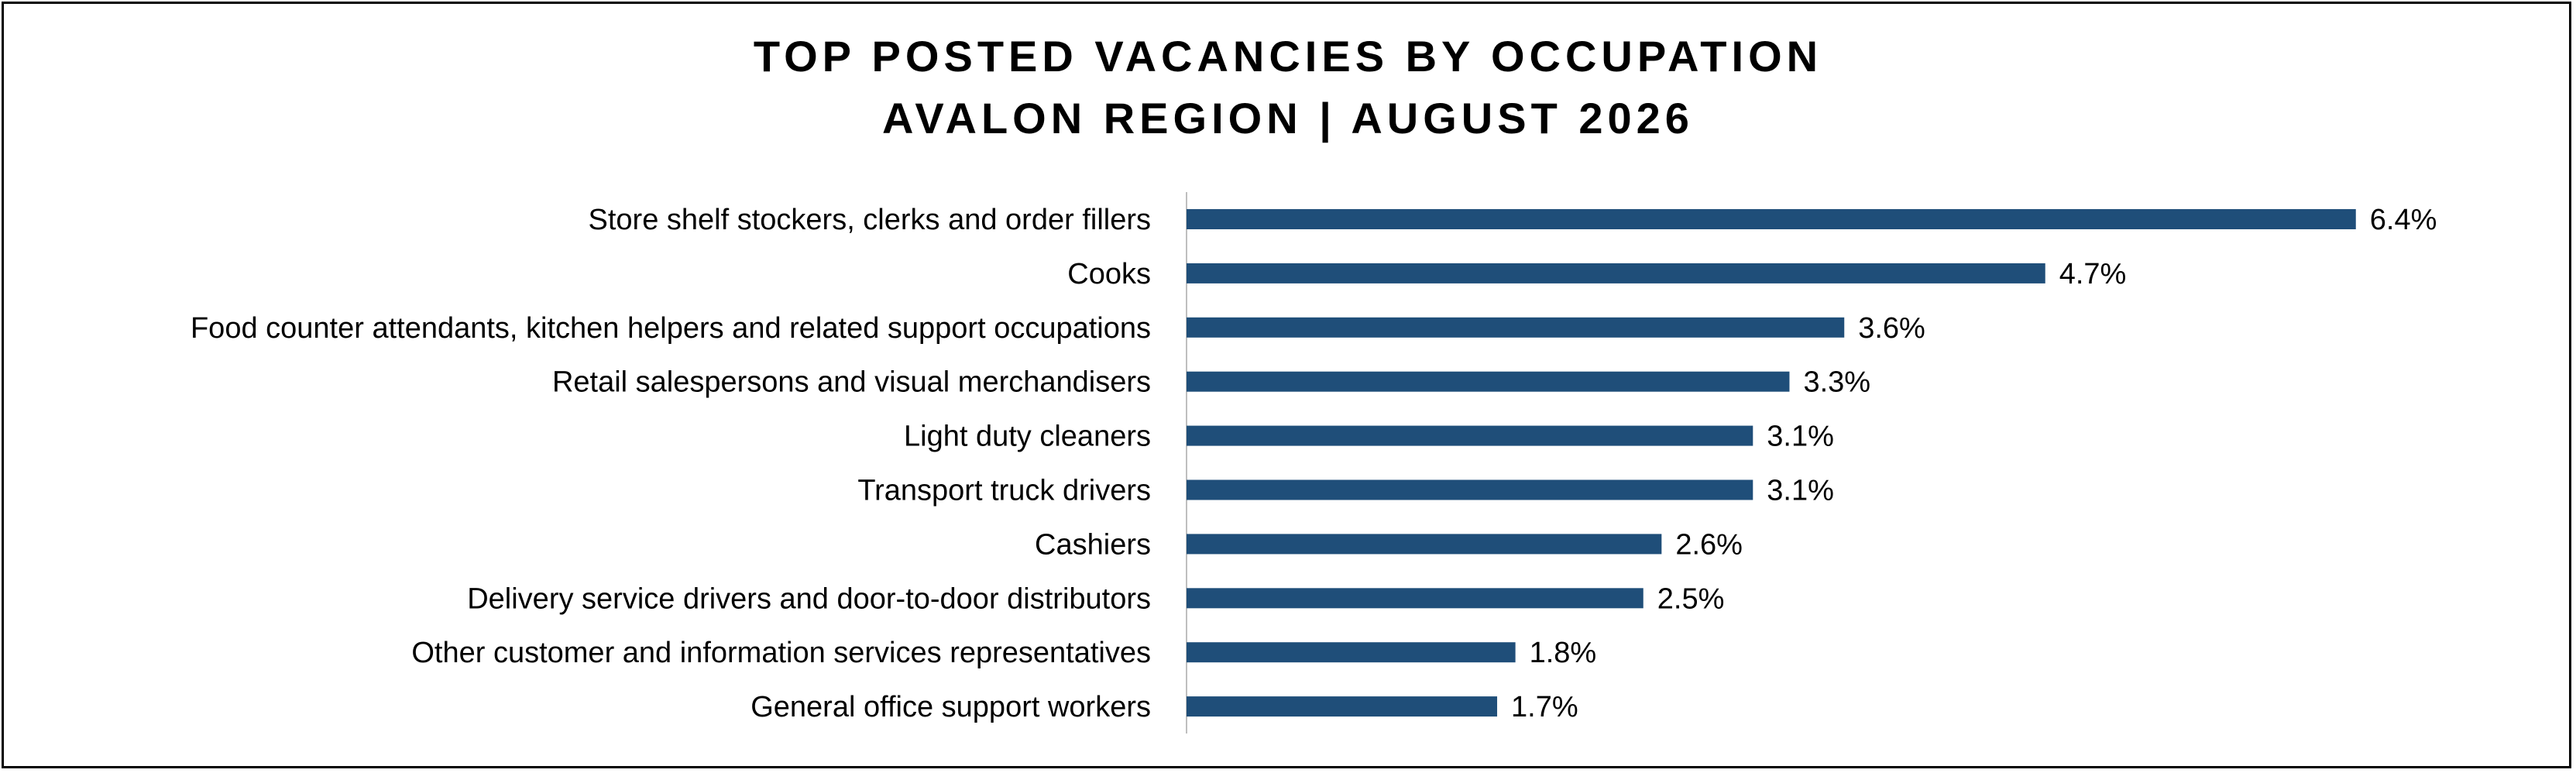 The image size is (2576, 773). Describe the element at coordinates (1836, 383) in the screenshot. I see `data-label: 3.3%` at that location.